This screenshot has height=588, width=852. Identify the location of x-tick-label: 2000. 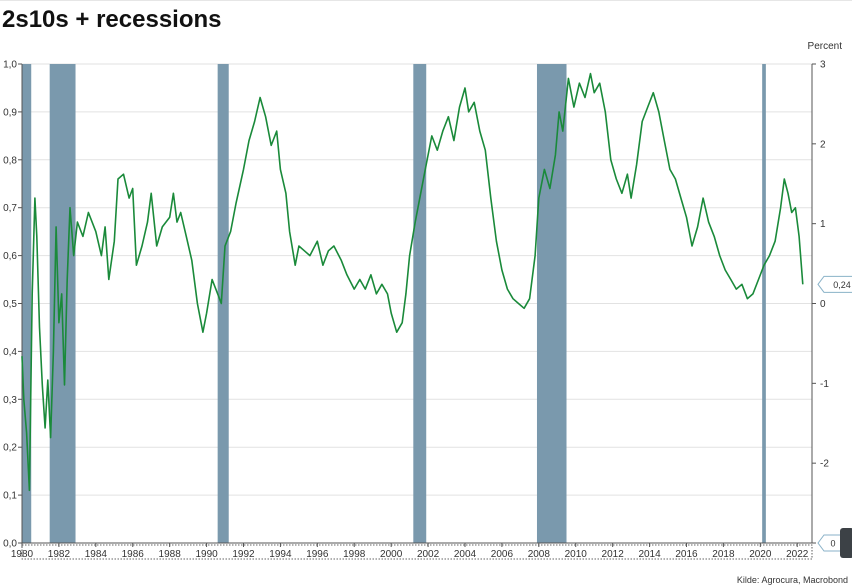
(391, 554).